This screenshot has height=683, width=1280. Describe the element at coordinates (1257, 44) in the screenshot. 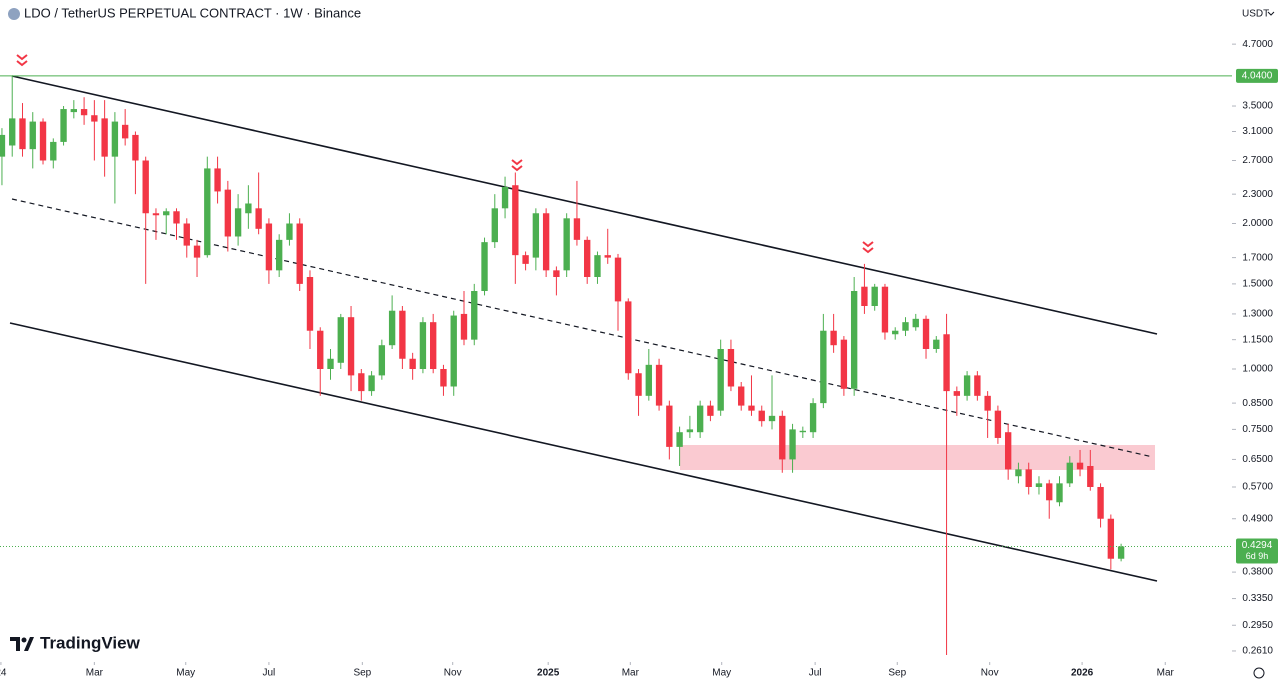

I see `y-tick-label: 4.7000` at that location.